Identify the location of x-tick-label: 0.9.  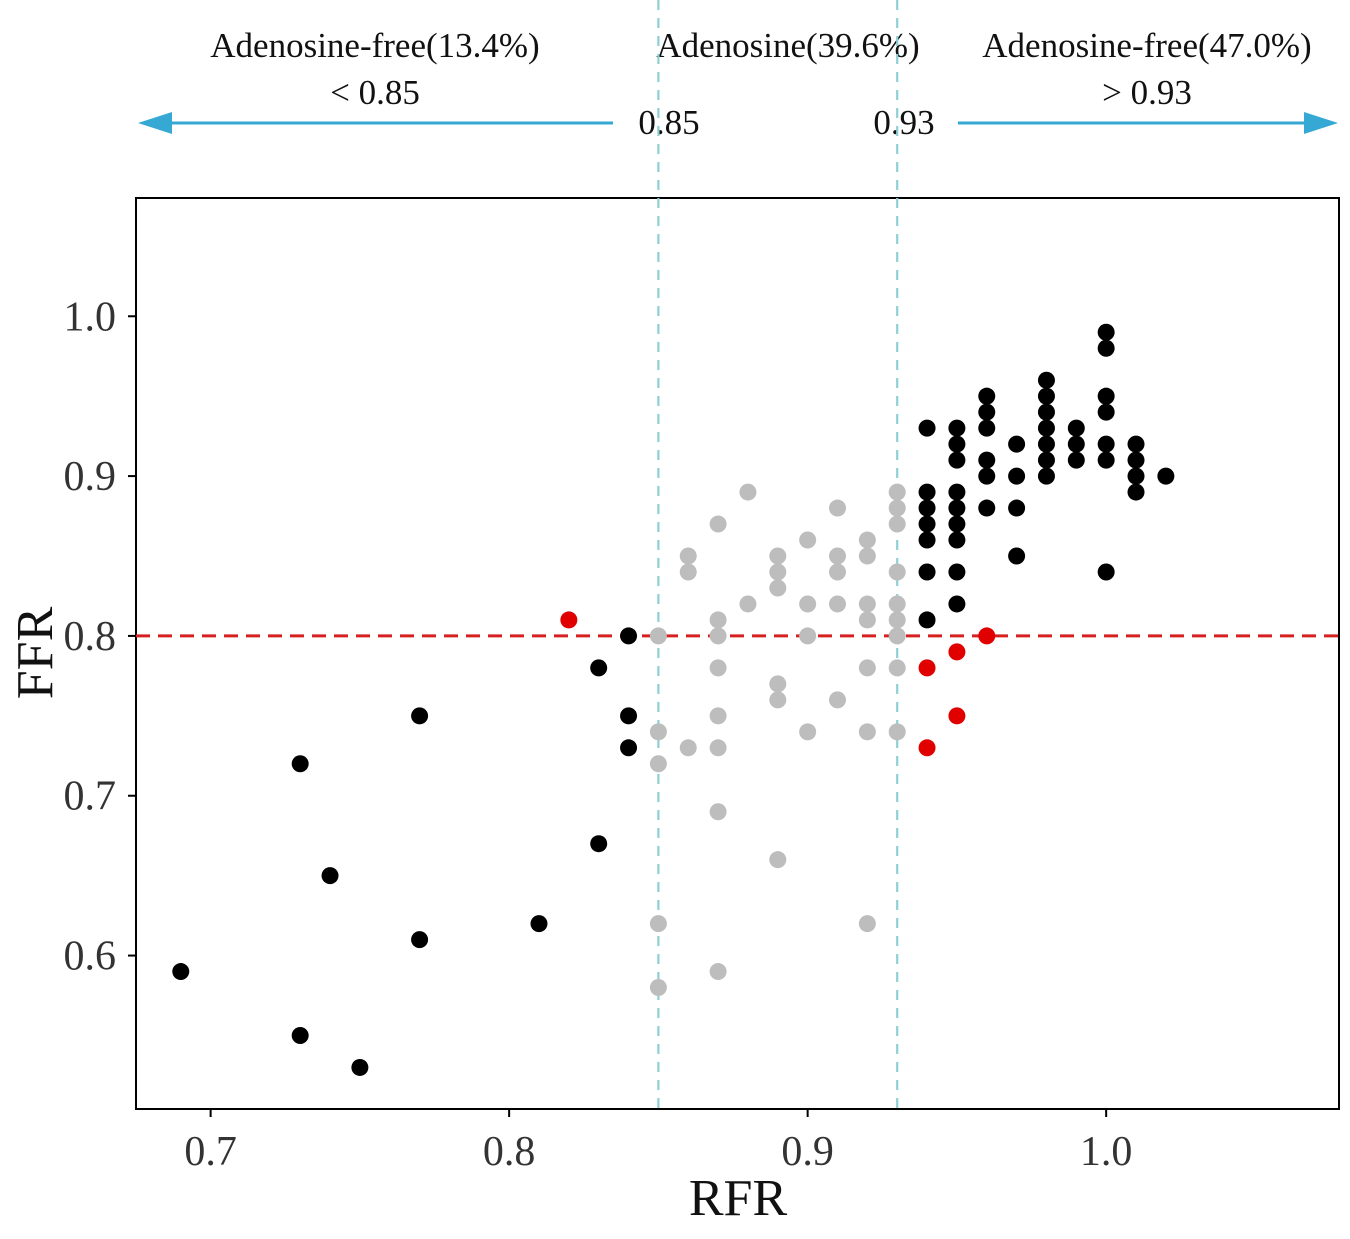
(807, 1152).